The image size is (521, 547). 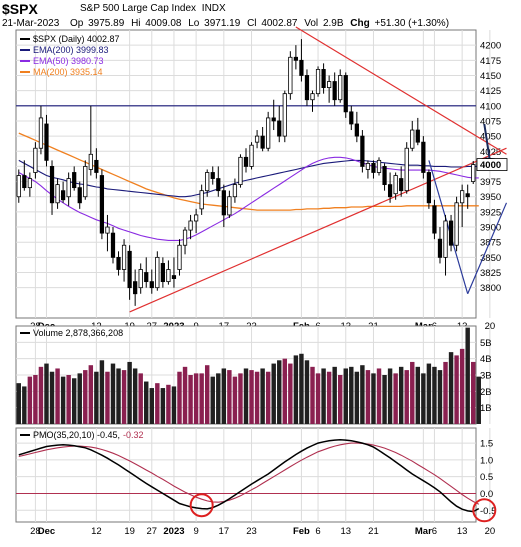 What do you see at coordinates (401, 90) in the screenshot?
I see `trendline` at bounding box center [401, 90].